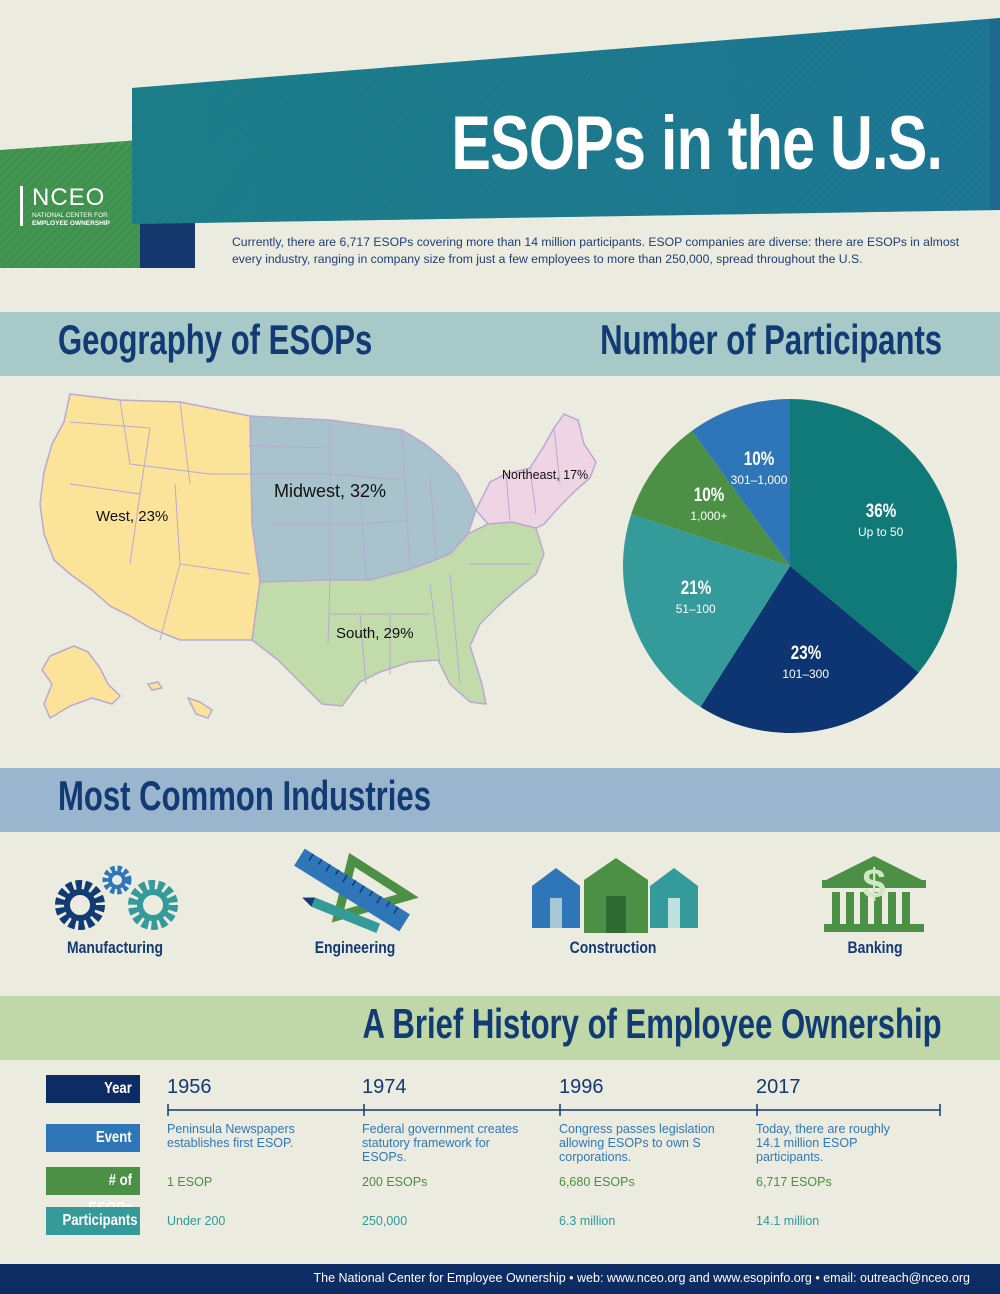 The image size is (1000, 1294). Describe the element at coordinates (597, 1182) in the screenshot. I see `entry-esops: 6,680 ESOPs` at that location.